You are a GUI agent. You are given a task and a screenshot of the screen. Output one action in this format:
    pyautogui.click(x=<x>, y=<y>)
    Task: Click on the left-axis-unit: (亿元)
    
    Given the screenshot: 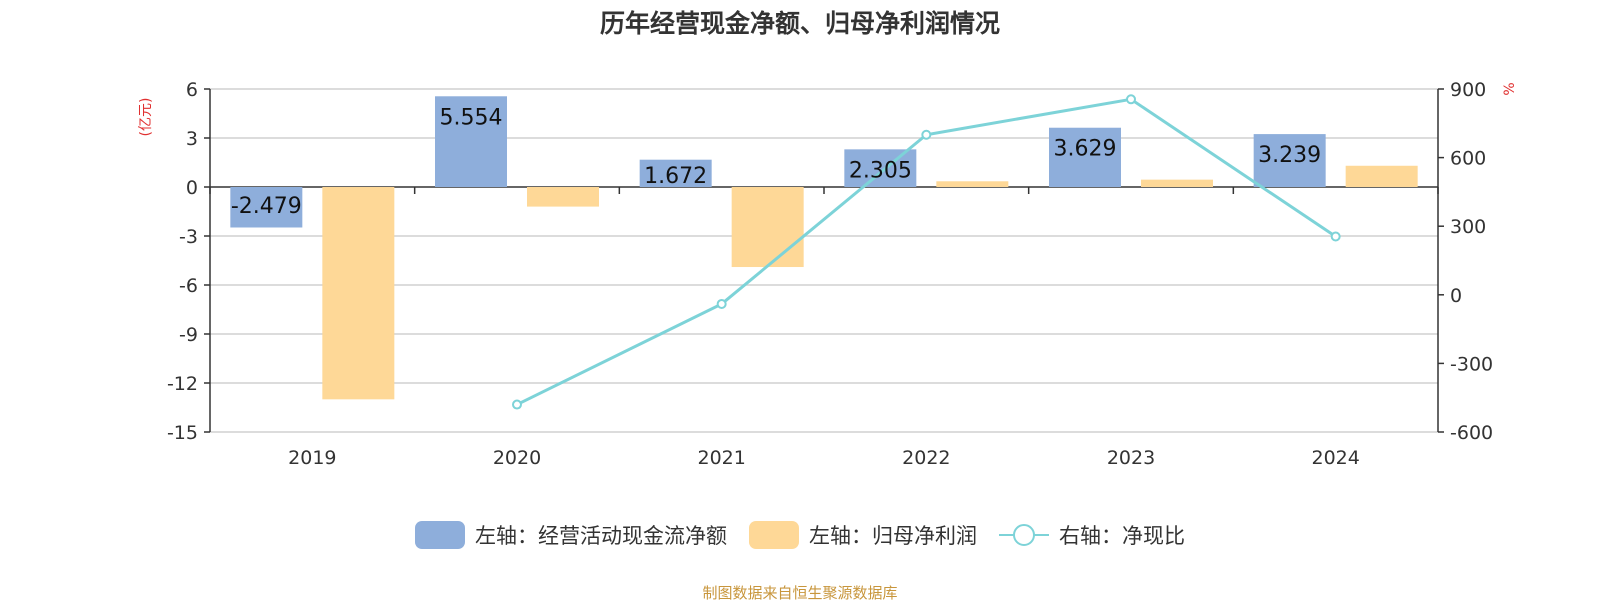 What is the action you would take?
    pyautogui.click(x=146, y=117)
    